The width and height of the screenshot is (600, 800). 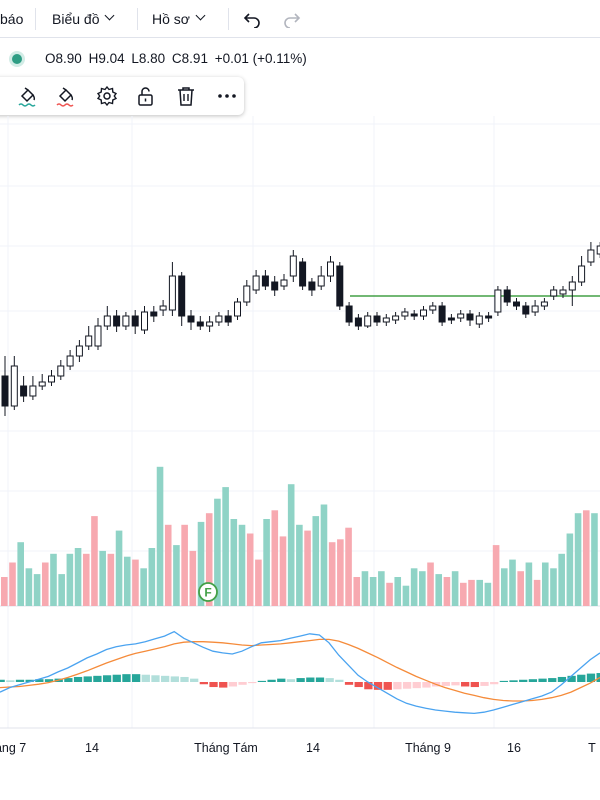 What do you see at coordinates (11, 18) in the screenshot?
I see `alerts-button: báo` at bounding box center [11, 18].